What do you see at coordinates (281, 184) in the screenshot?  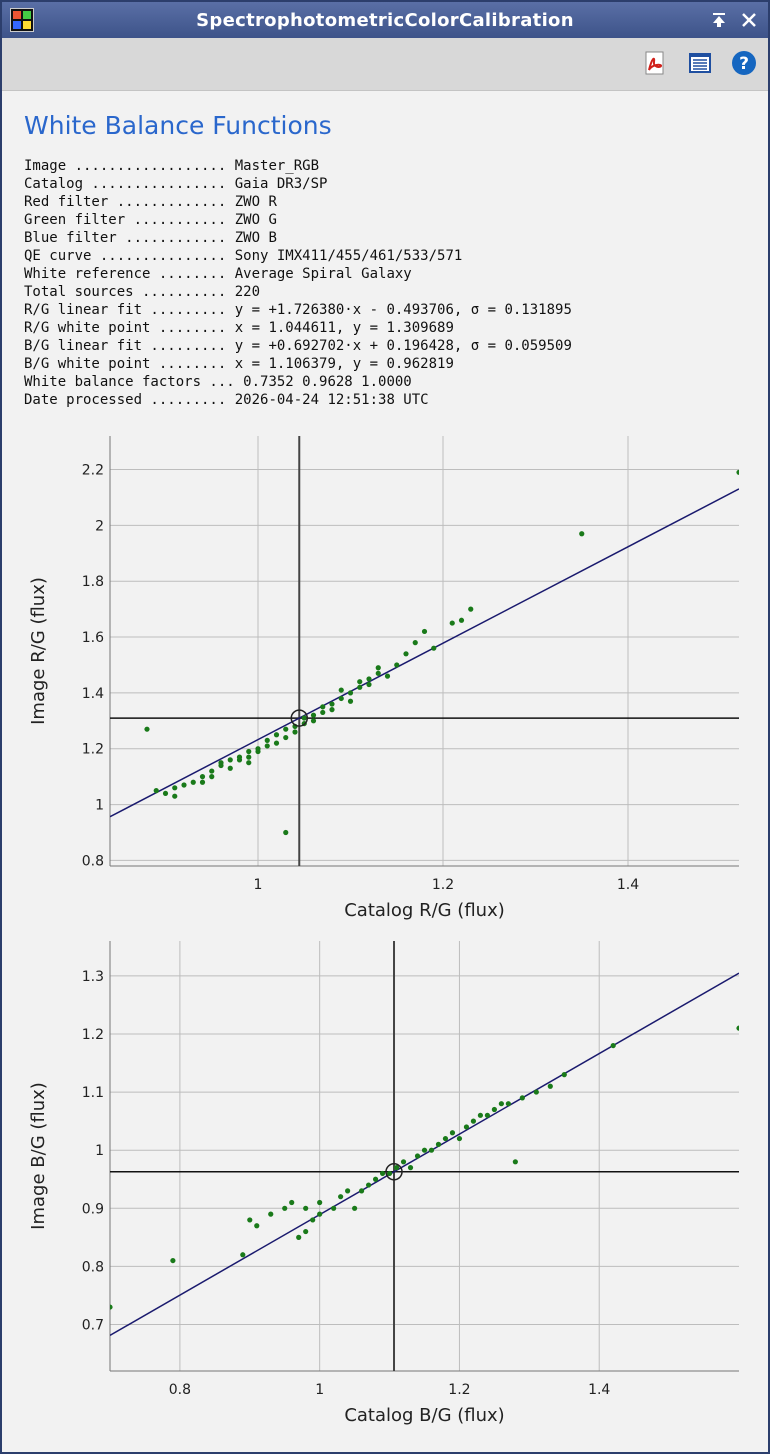 I see `report-value: Gaia DR3/SP` at bounding box center [281, 184].